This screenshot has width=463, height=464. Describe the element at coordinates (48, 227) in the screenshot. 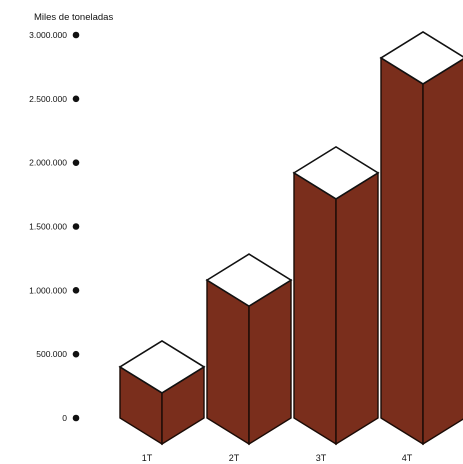

I see `y-tick-label: 1.500.000` at that location.